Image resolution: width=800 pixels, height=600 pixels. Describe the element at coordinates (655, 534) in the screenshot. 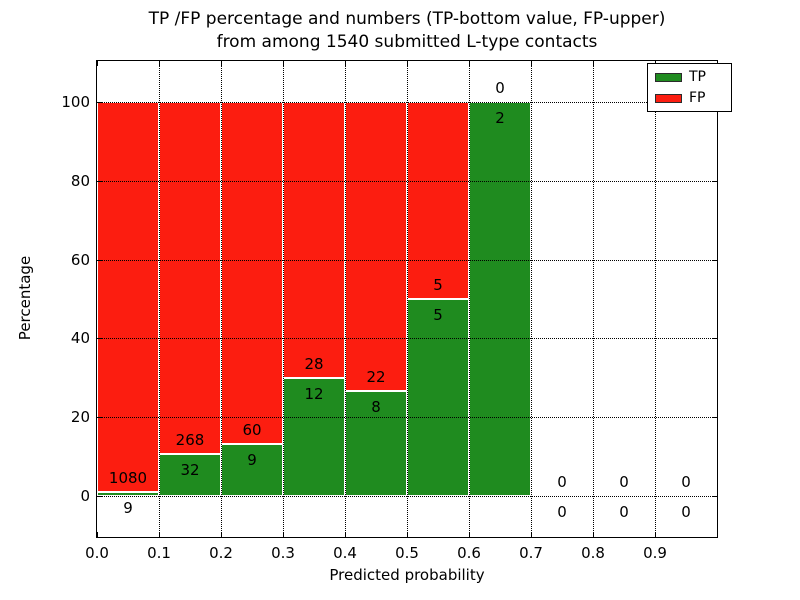

I see `x-tick-bottom-0.9` at that location.